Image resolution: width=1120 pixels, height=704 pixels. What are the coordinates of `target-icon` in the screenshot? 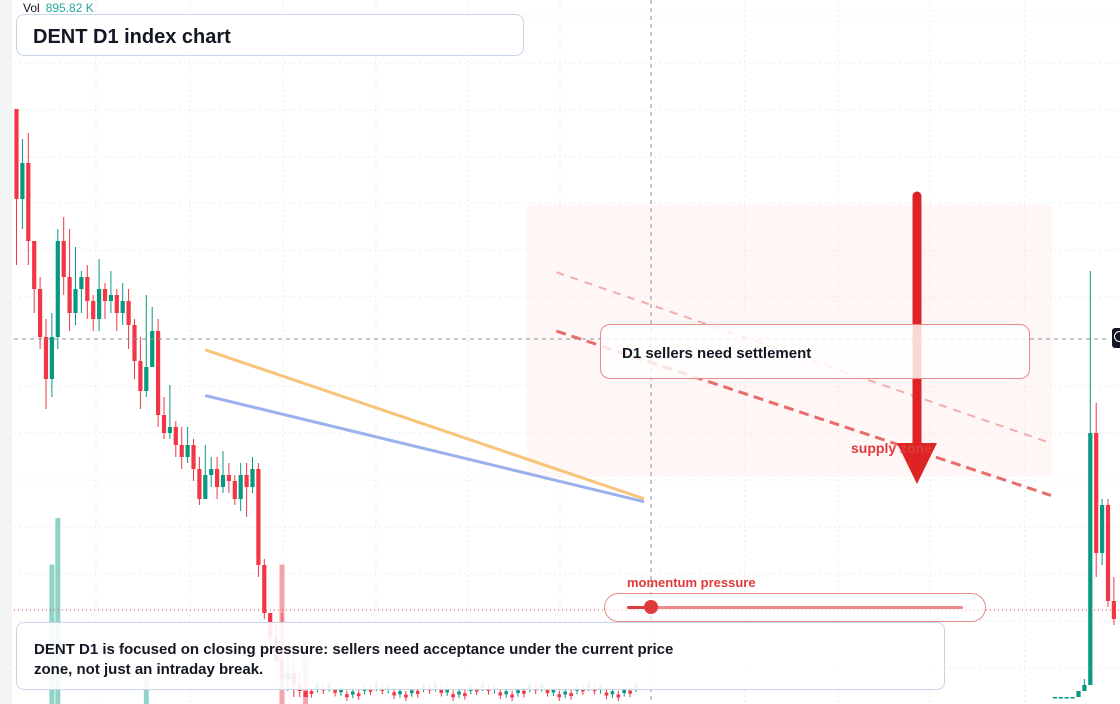 It's located at (1117, 336).